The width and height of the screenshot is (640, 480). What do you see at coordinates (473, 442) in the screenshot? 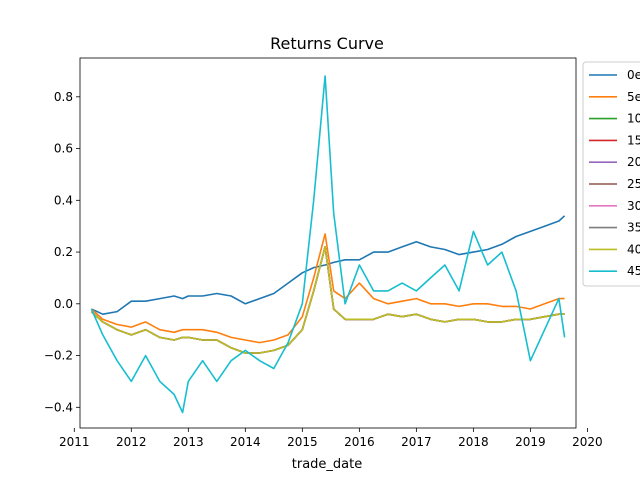
I see `x-tick-label: 2018` at bounding box center [473, 442].